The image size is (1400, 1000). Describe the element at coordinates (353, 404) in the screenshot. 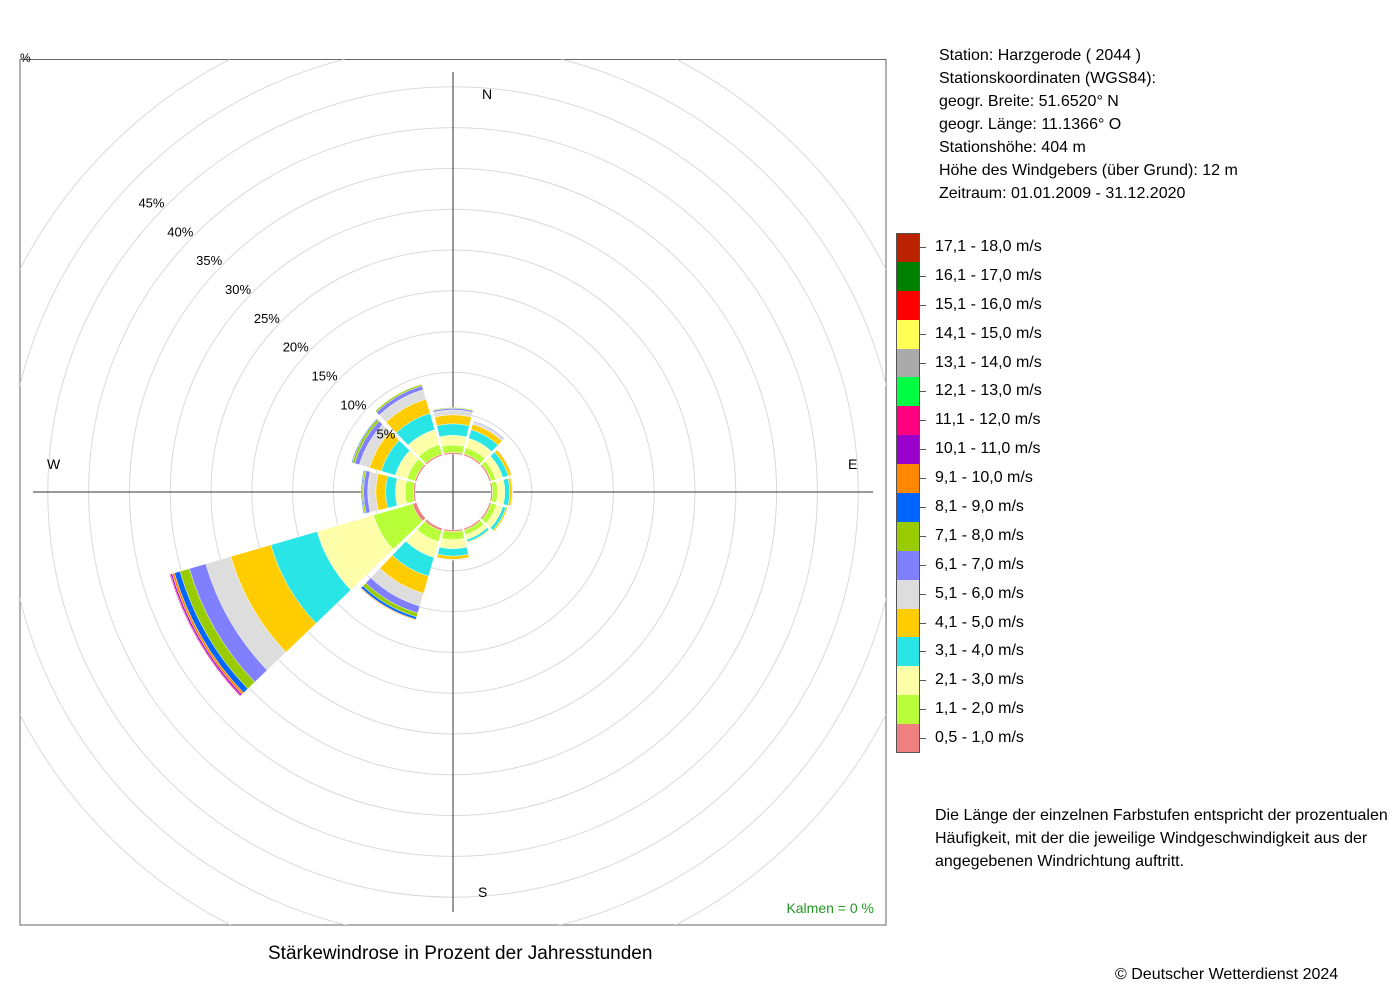

I see `radial-tick-label: 10%` at that location.